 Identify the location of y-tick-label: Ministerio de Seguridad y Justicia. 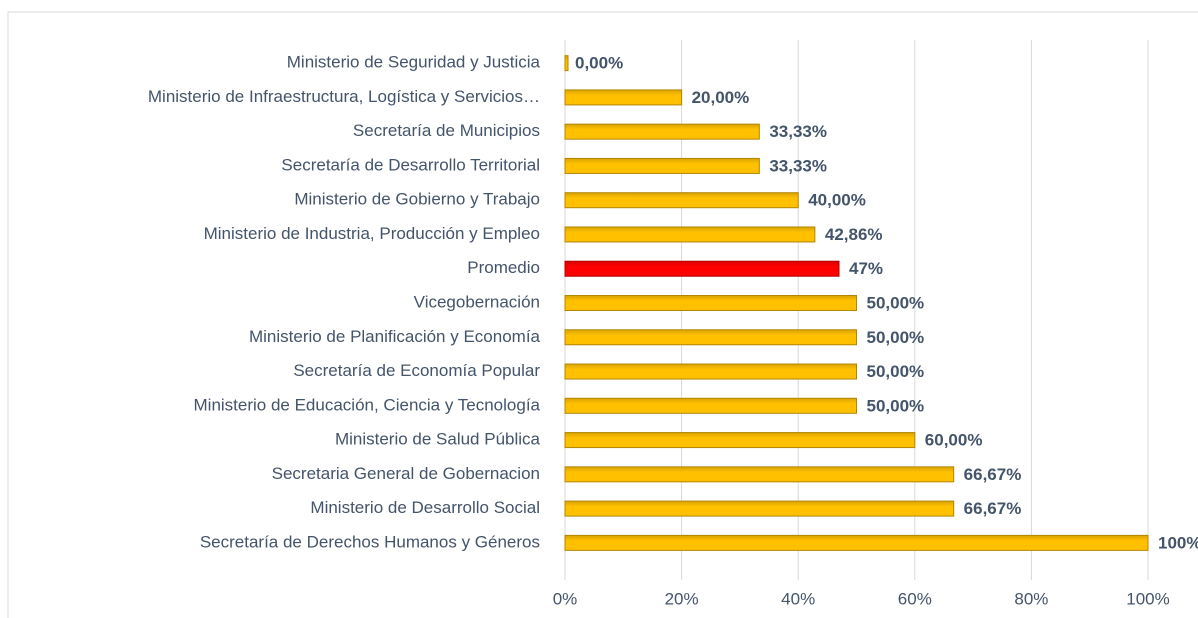
(414, 62).